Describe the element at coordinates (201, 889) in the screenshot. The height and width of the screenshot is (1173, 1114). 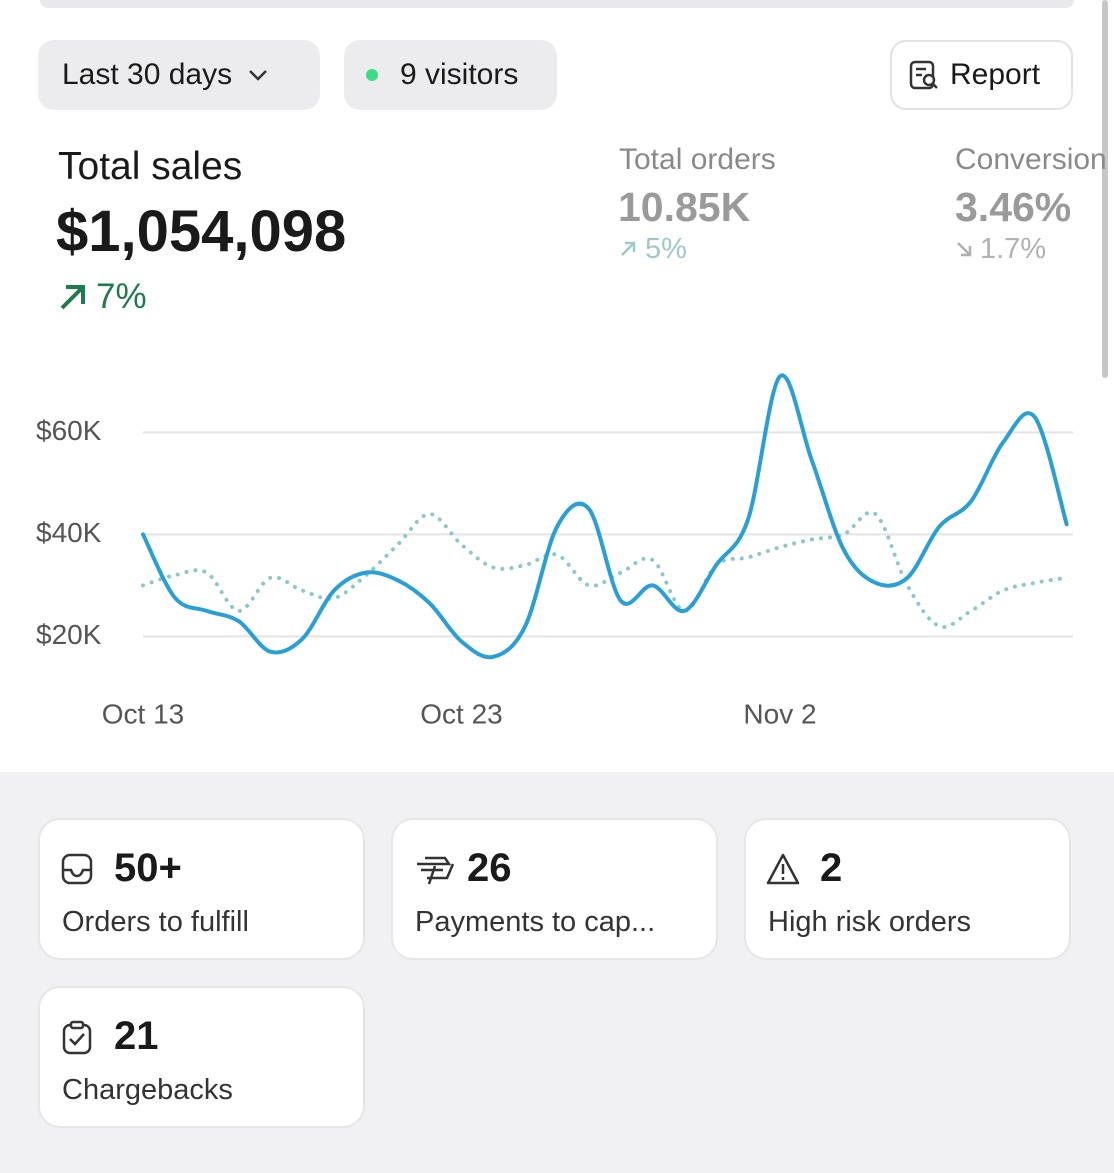
I see `task-card: 50+ Orders to fulfill` at that location.